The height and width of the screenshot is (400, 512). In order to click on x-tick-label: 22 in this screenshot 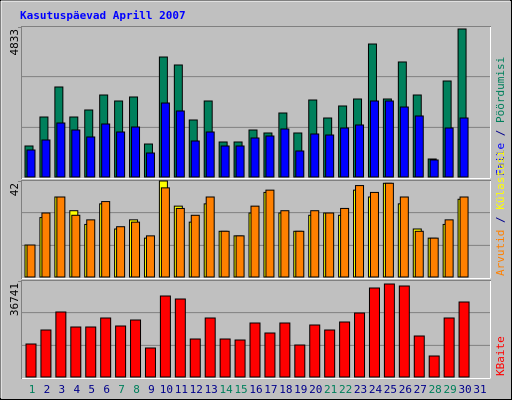, I will do `click(345, 389)`.